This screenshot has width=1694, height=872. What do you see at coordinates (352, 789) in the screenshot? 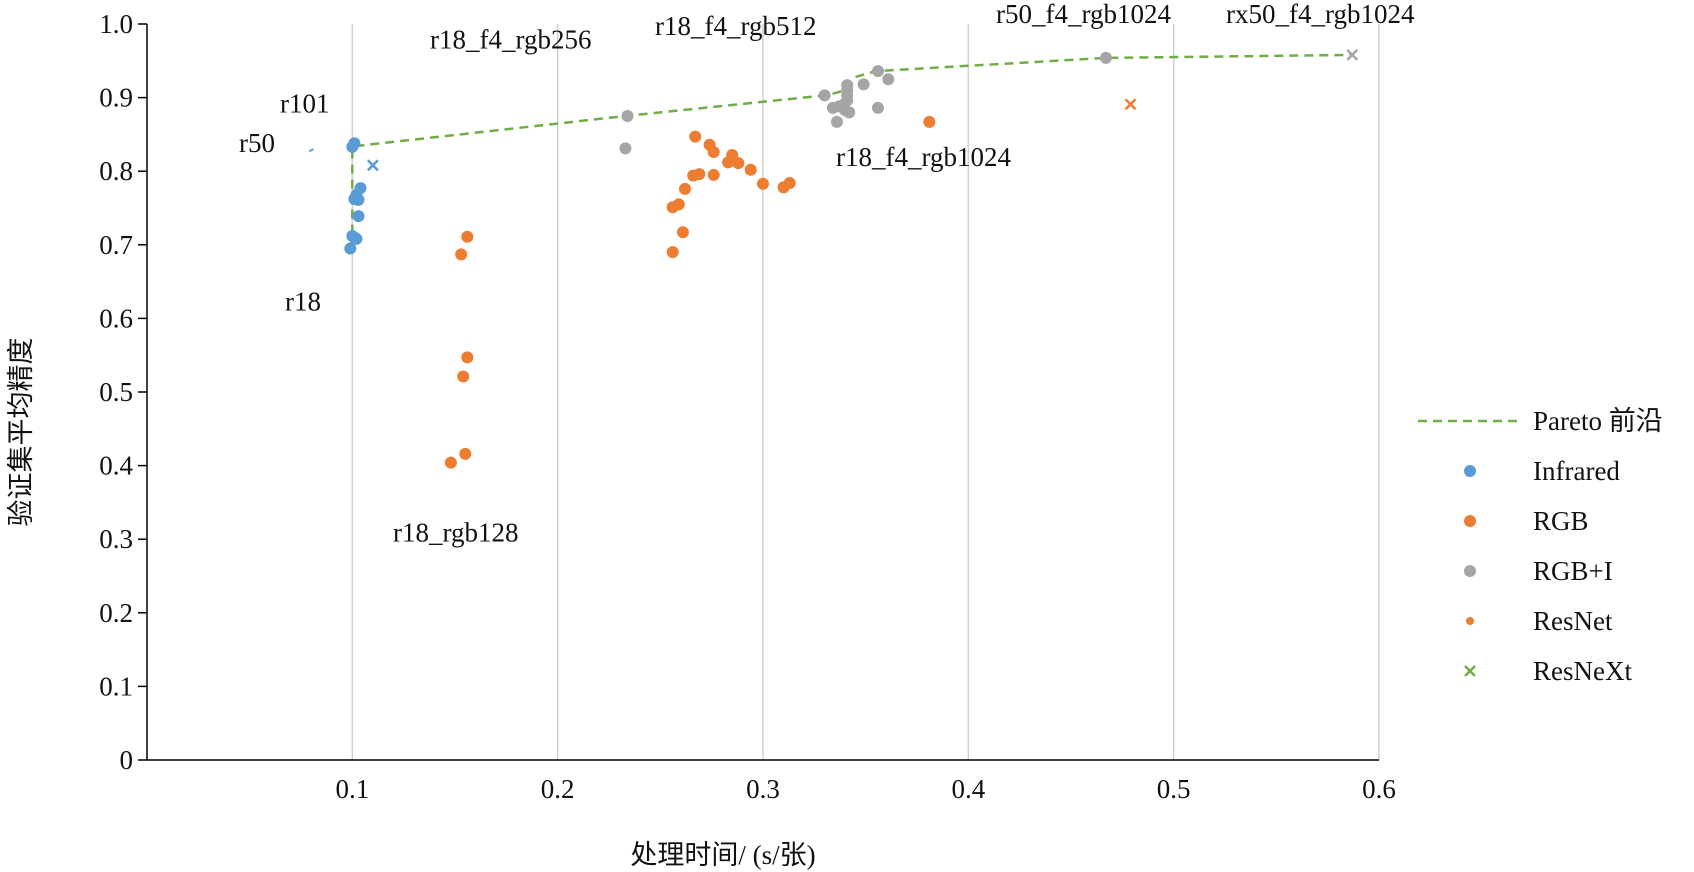
I see `x-tick-label: 0.1` at bounding box center [352, 789].